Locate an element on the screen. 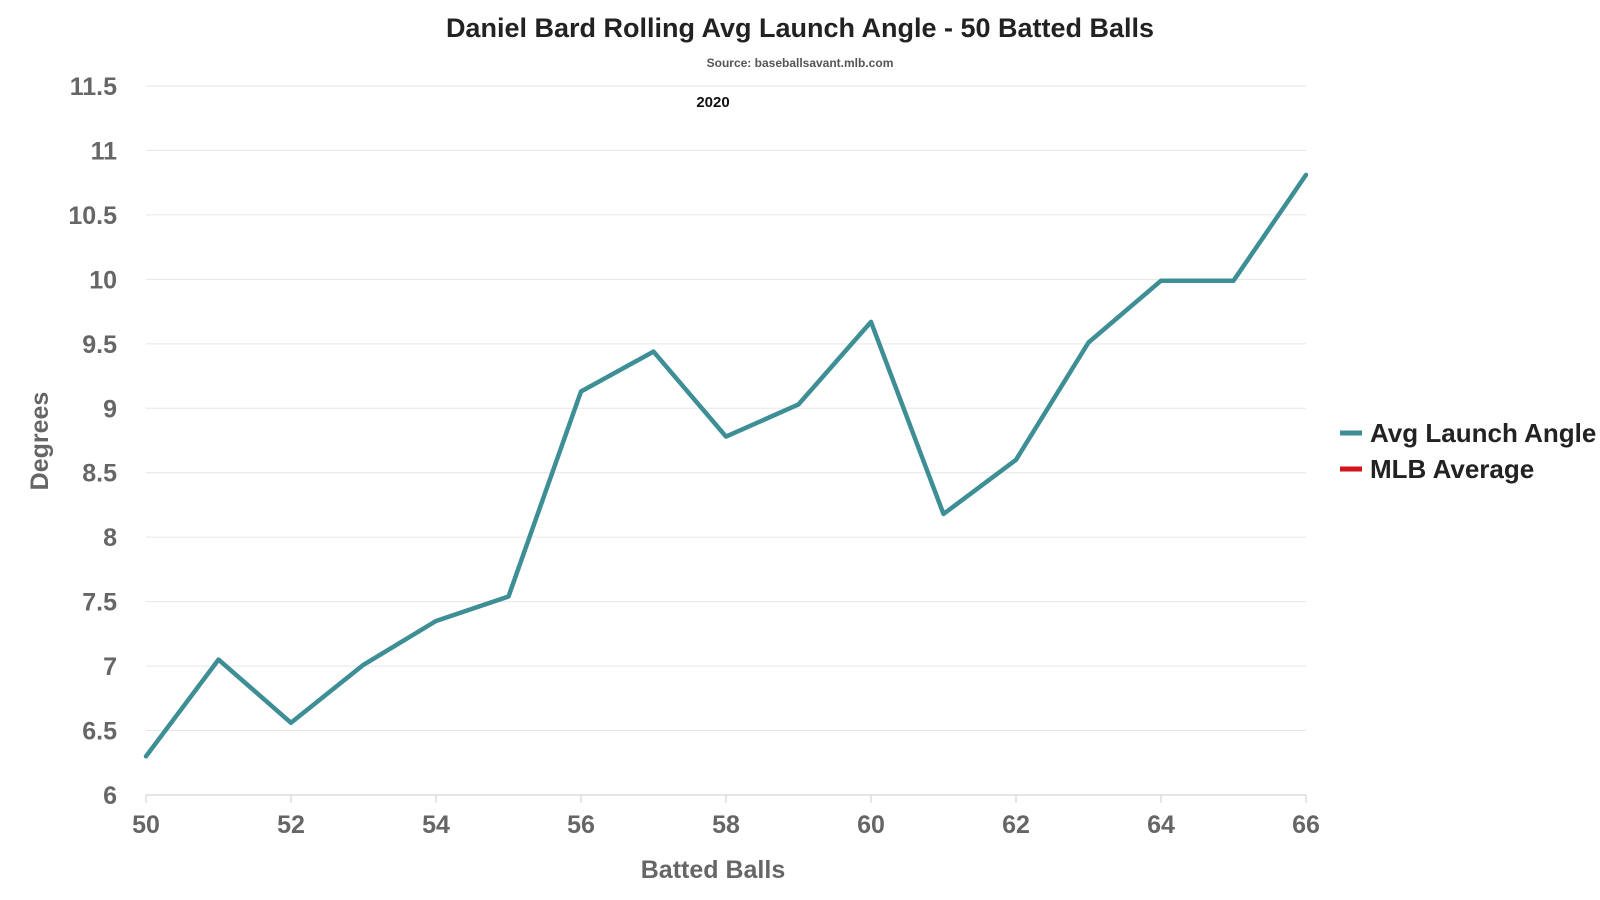 The image size is (1600, 900). y-tick-label: 6.5 is located at coordinates (99, 732).